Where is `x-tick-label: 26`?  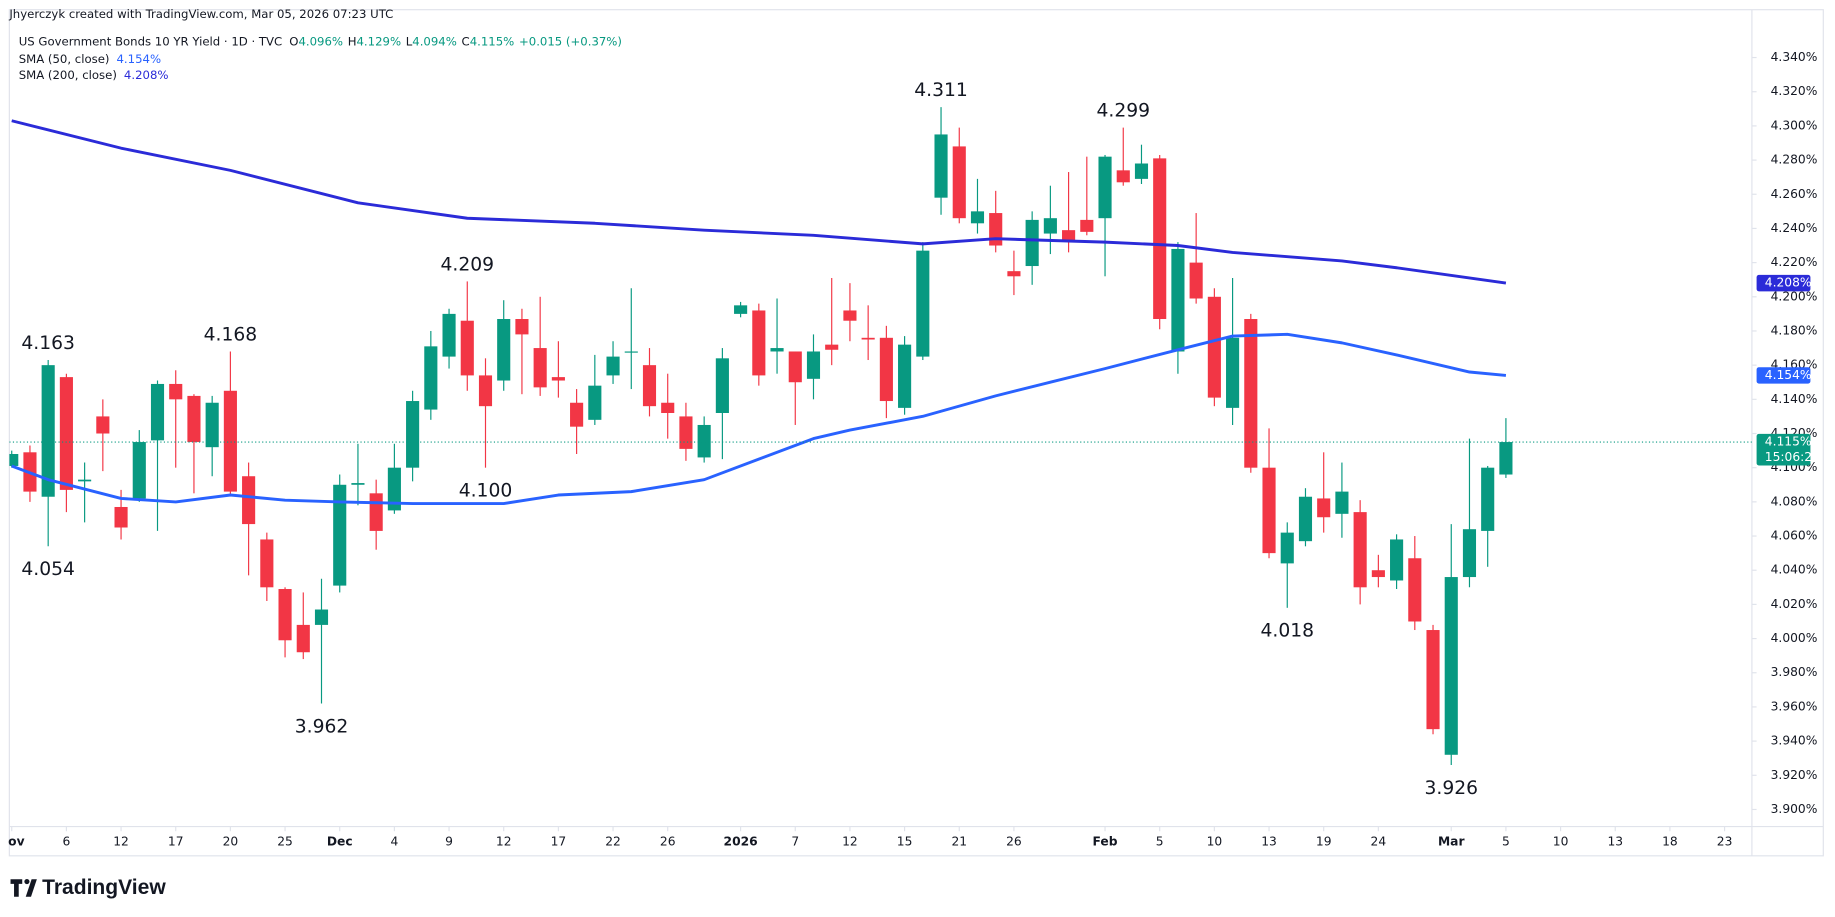 x-tick-label: 26 is located at coordinates (1014, 841).